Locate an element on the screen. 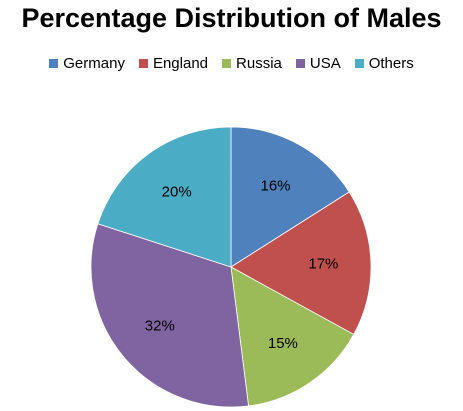 Image resolution: width=463 pixels, height=411 pixels. pie-slice-russia is located at coordinates (292, 336).